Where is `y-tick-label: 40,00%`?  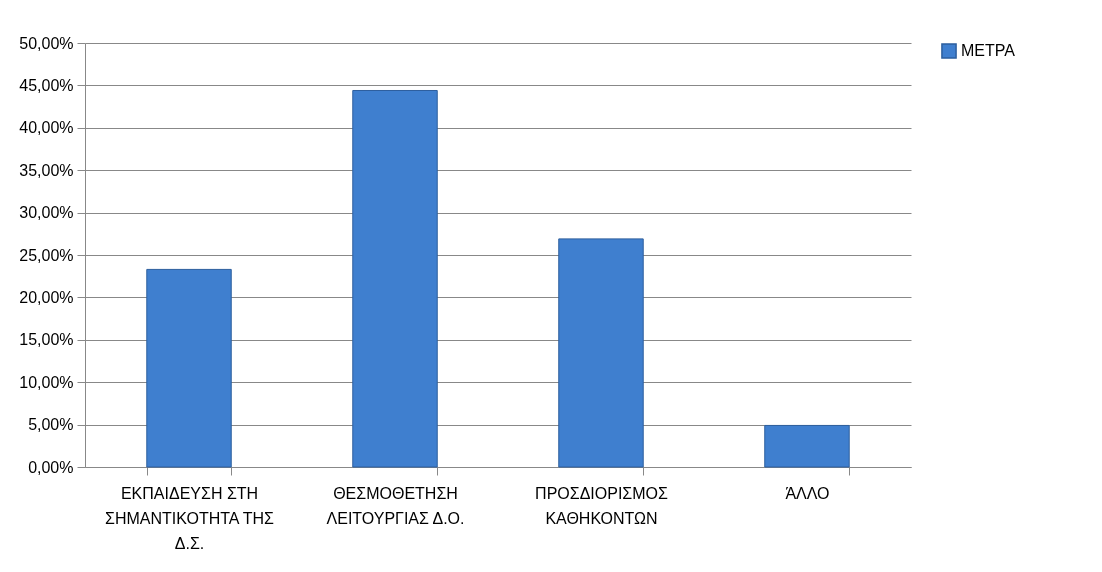 y-tick-label: 40,00% is located at coordinates (46, 128).